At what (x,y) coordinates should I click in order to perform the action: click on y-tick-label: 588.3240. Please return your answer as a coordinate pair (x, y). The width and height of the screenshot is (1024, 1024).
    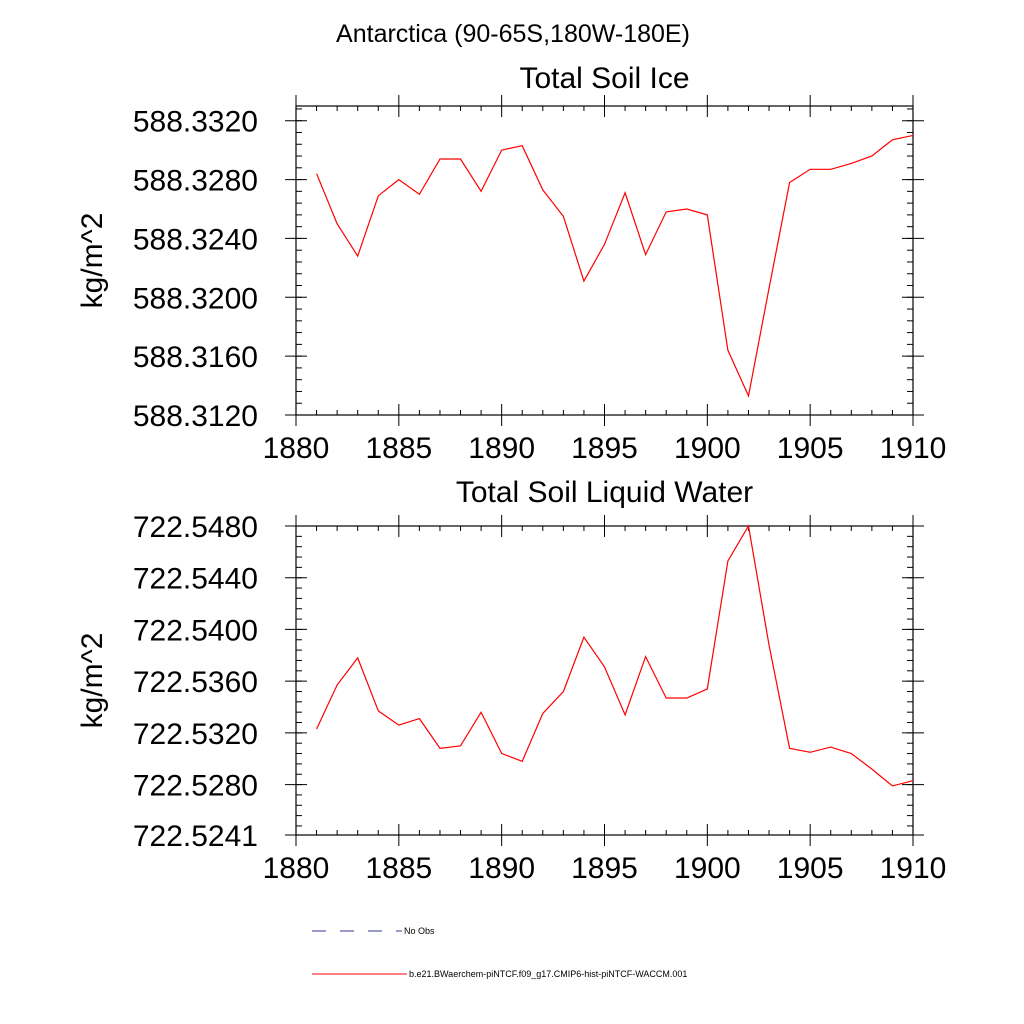
    Looking at the image, I should click on (195, 239).